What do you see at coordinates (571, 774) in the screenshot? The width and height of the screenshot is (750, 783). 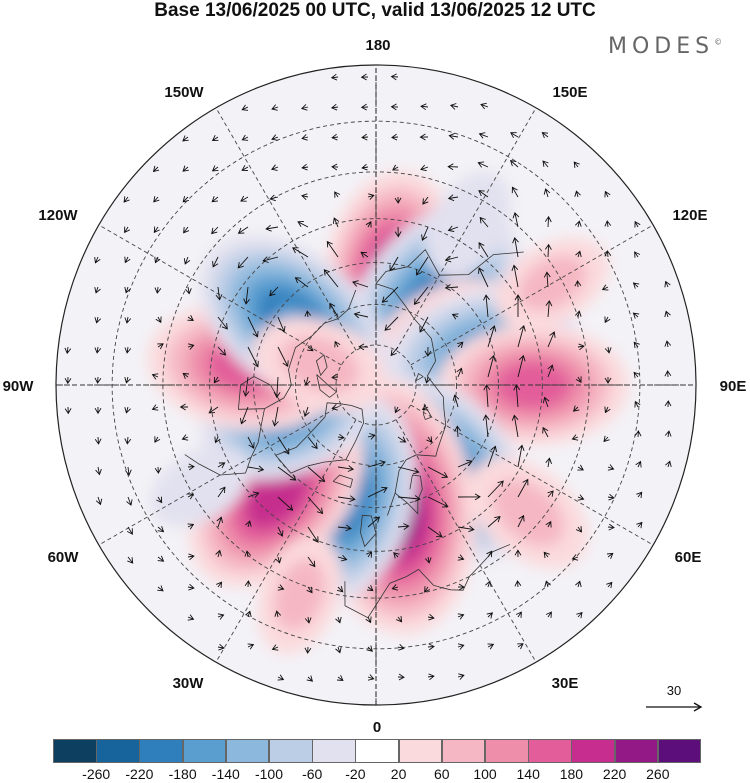 I see `colorbar-tick-label: 180` at bounding box center [571, 774].